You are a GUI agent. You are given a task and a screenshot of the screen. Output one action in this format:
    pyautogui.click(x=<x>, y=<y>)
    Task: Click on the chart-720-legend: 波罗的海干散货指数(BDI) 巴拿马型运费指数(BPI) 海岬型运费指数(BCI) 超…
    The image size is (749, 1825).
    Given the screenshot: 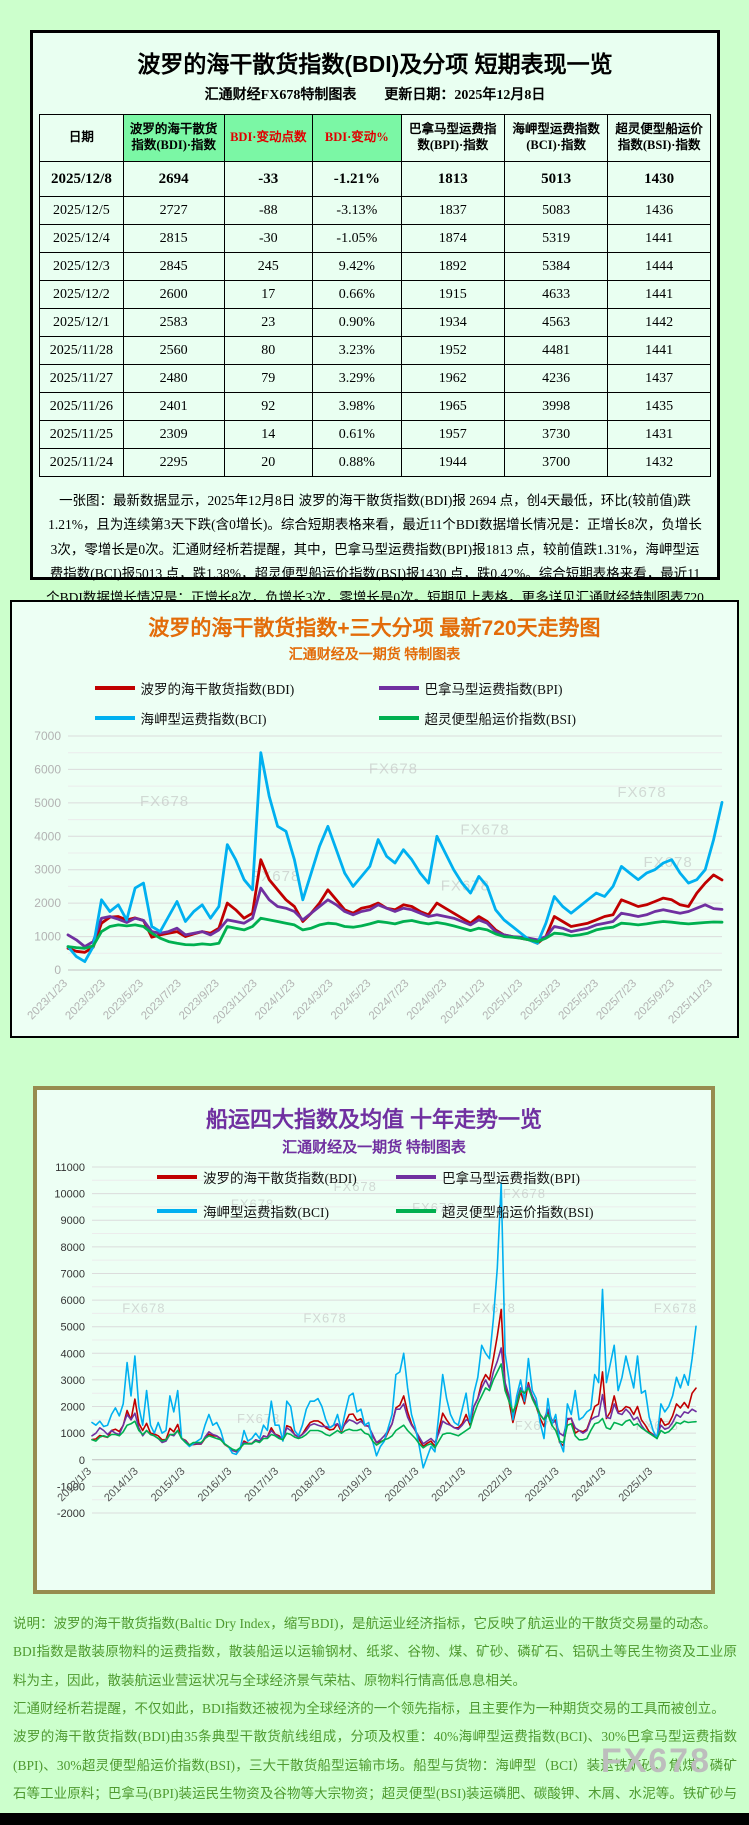 What is the action you would take?
    pyautogui.click(x=374, y=703)
    